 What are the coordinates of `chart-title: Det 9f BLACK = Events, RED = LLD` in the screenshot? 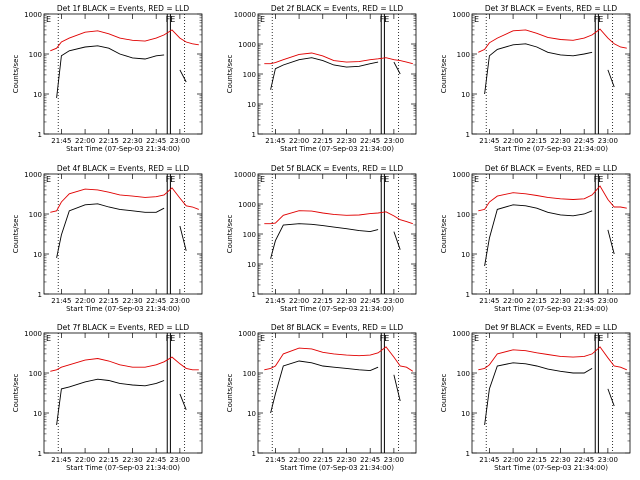 It's located at (551, 327).